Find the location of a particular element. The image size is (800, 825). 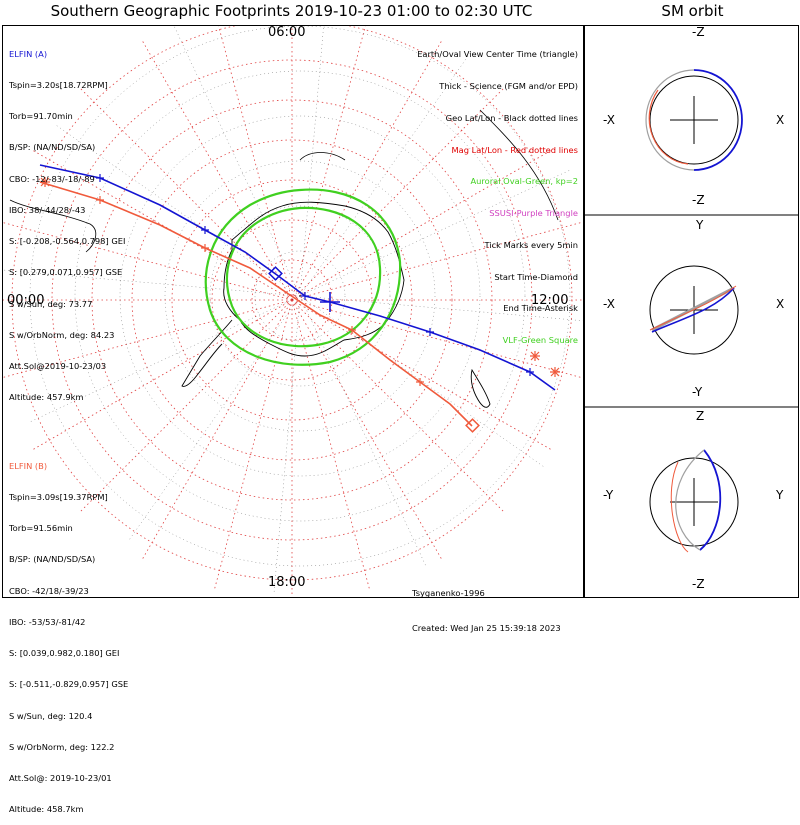

elfin-b-line: Altitude: 458.7km is located at coordinates (46, 809).